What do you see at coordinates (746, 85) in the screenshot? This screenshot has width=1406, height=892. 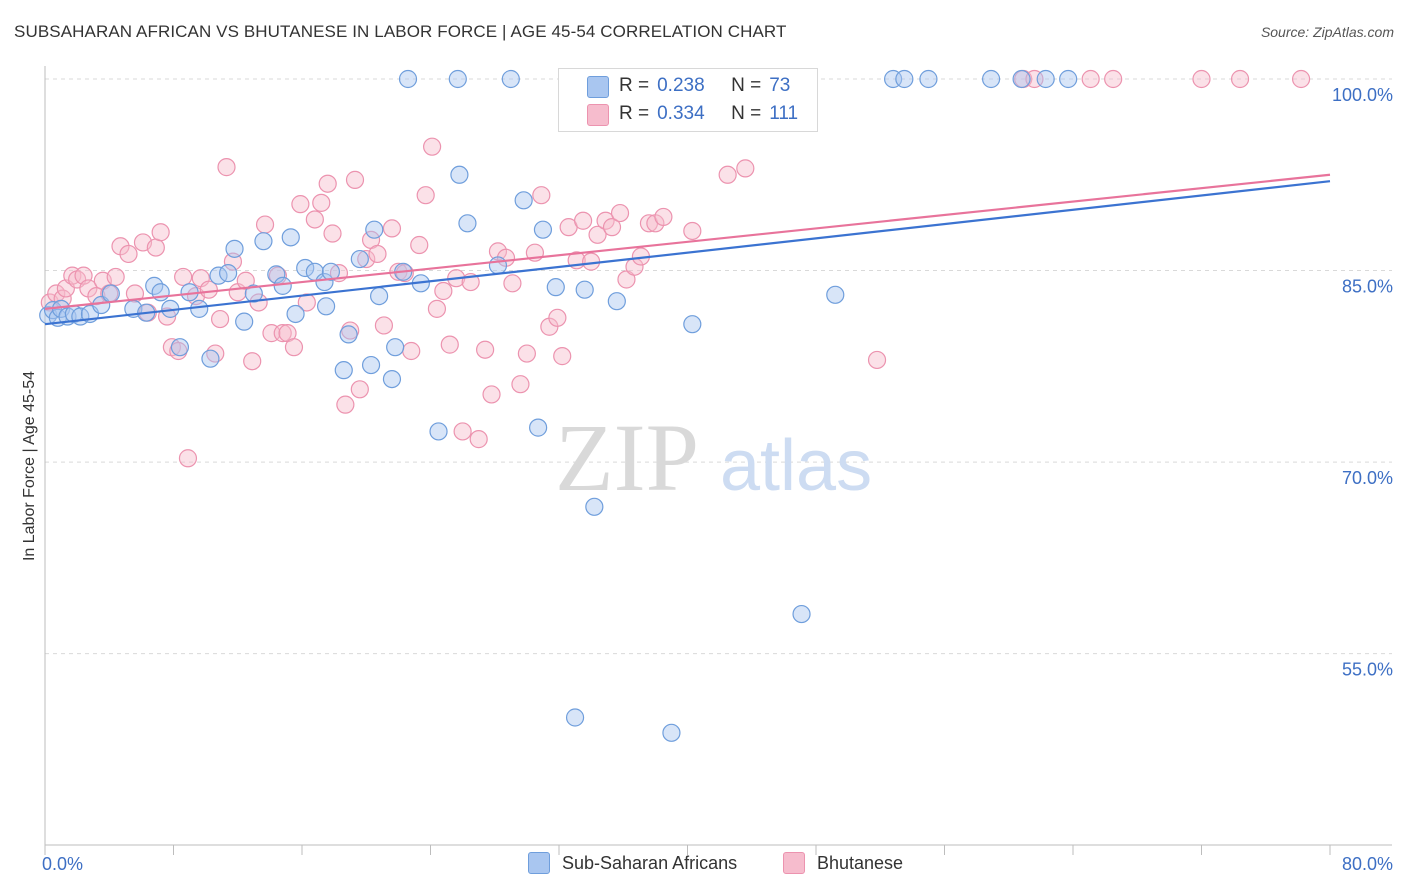 I see `n-label: N =` at bounding box center [746, 85].